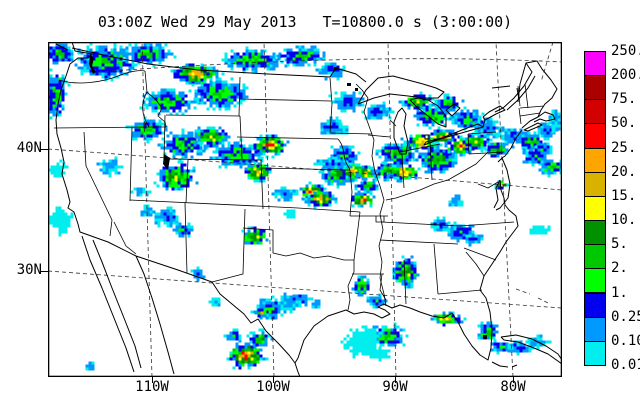 Image resolution: width=640 pixels, height=400 pixels. Describe the element at coordinates (29, 148) in the screenshot. I see `y-axis-label-40N: 40N` at that location.